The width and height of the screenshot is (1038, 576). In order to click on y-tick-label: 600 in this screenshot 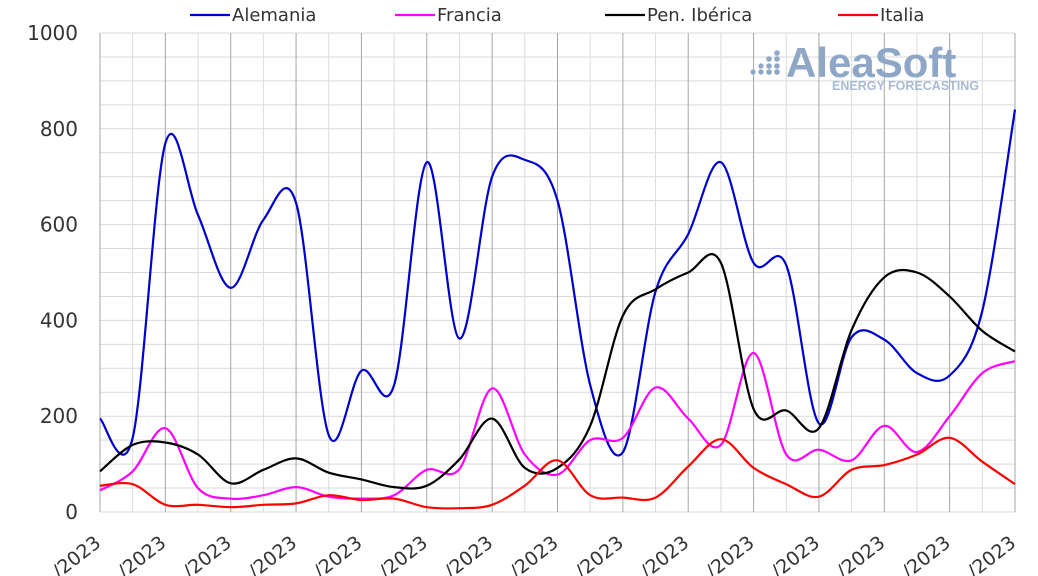, I will do `click(59, 225)`.